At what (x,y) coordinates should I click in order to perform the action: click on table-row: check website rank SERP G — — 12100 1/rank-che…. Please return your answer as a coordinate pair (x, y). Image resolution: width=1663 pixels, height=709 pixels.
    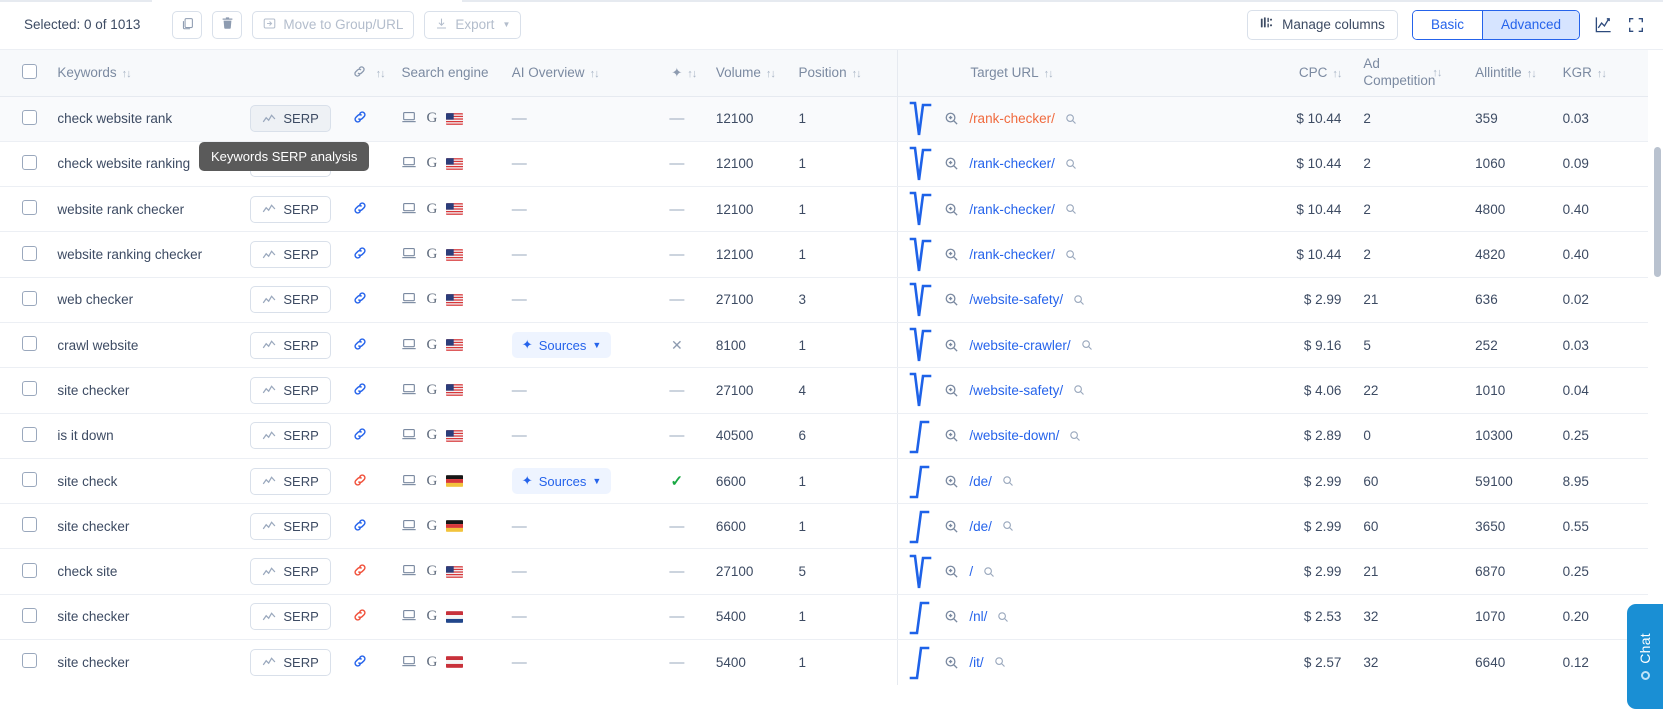
    Looking at the image, I should click on (824, 119).